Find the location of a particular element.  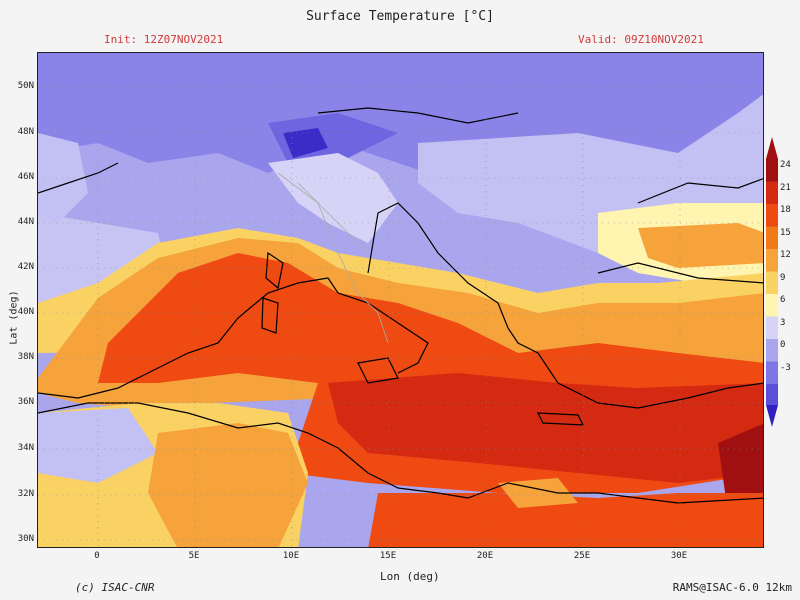

colorbar-label-9: 9 is located at coordinates (783, 278).